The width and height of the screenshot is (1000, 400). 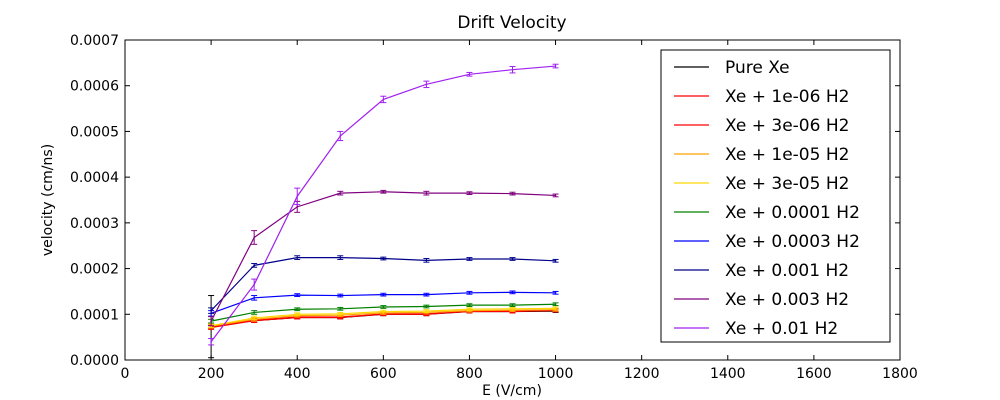 What do you see at coordinates (787, 184) in the screenshot?
I see `legend-label: Xe + 3e-05 H2` at bounding box center [787, 184].